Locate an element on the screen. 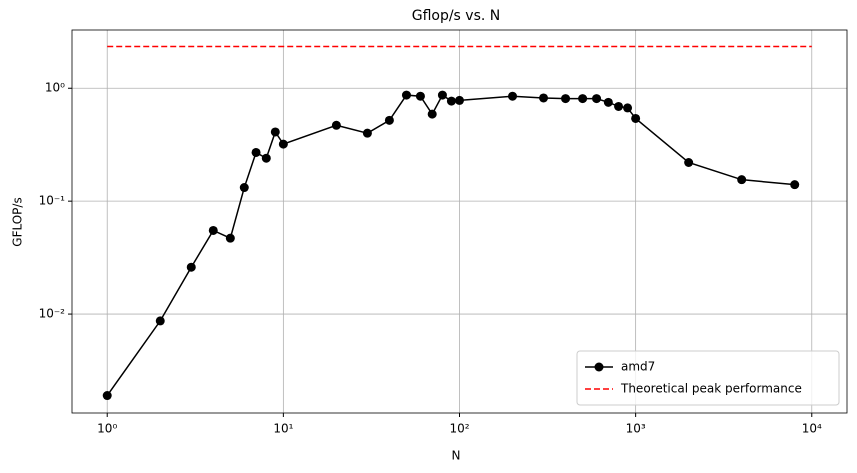 The width and height of the screenshot is (857, 473). legend-box is located at coordinates (708, 378).